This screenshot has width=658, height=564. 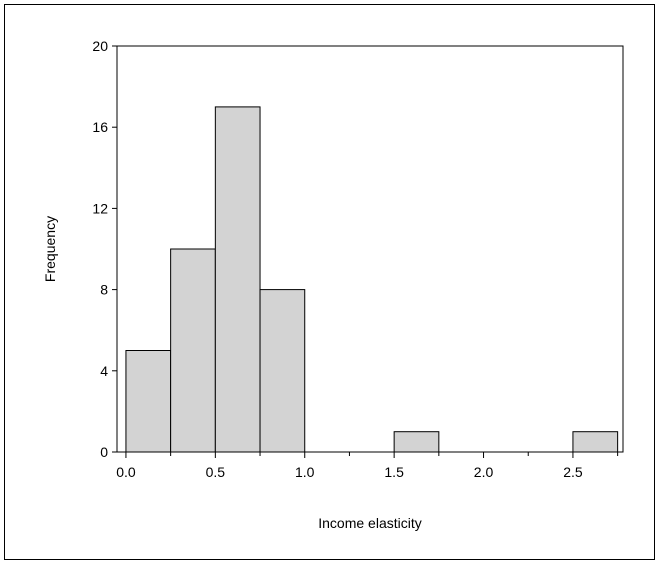 I want to click on x-tick-label: 1.0, so click(x=305, y=472).